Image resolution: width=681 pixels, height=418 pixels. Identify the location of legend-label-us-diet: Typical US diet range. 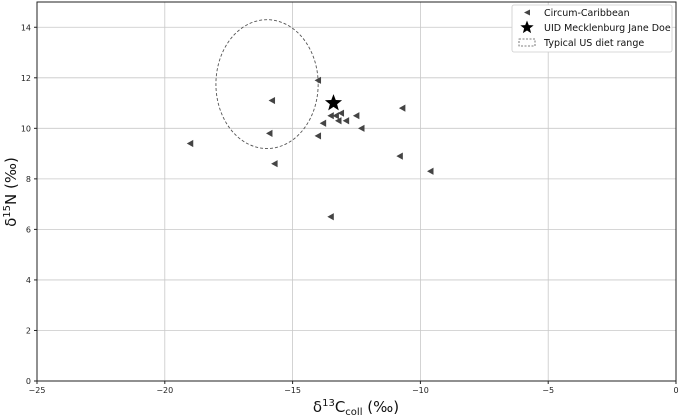
(593, 43).